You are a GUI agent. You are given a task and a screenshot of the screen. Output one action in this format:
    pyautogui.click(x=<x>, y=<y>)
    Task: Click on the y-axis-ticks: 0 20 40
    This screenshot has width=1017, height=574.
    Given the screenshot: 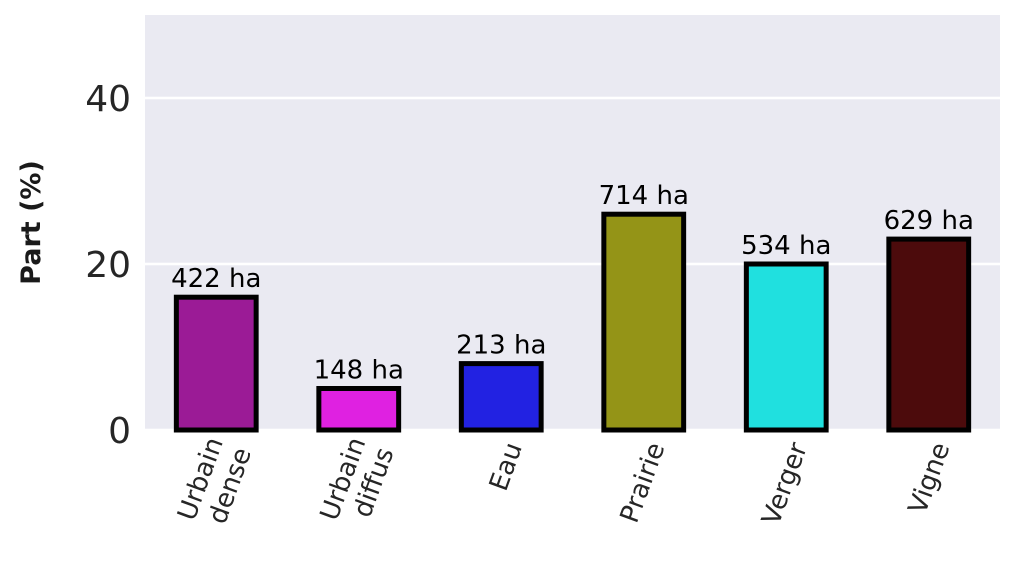 What is the action you would take?
    pyautogui.click(x=108, y=265)
    